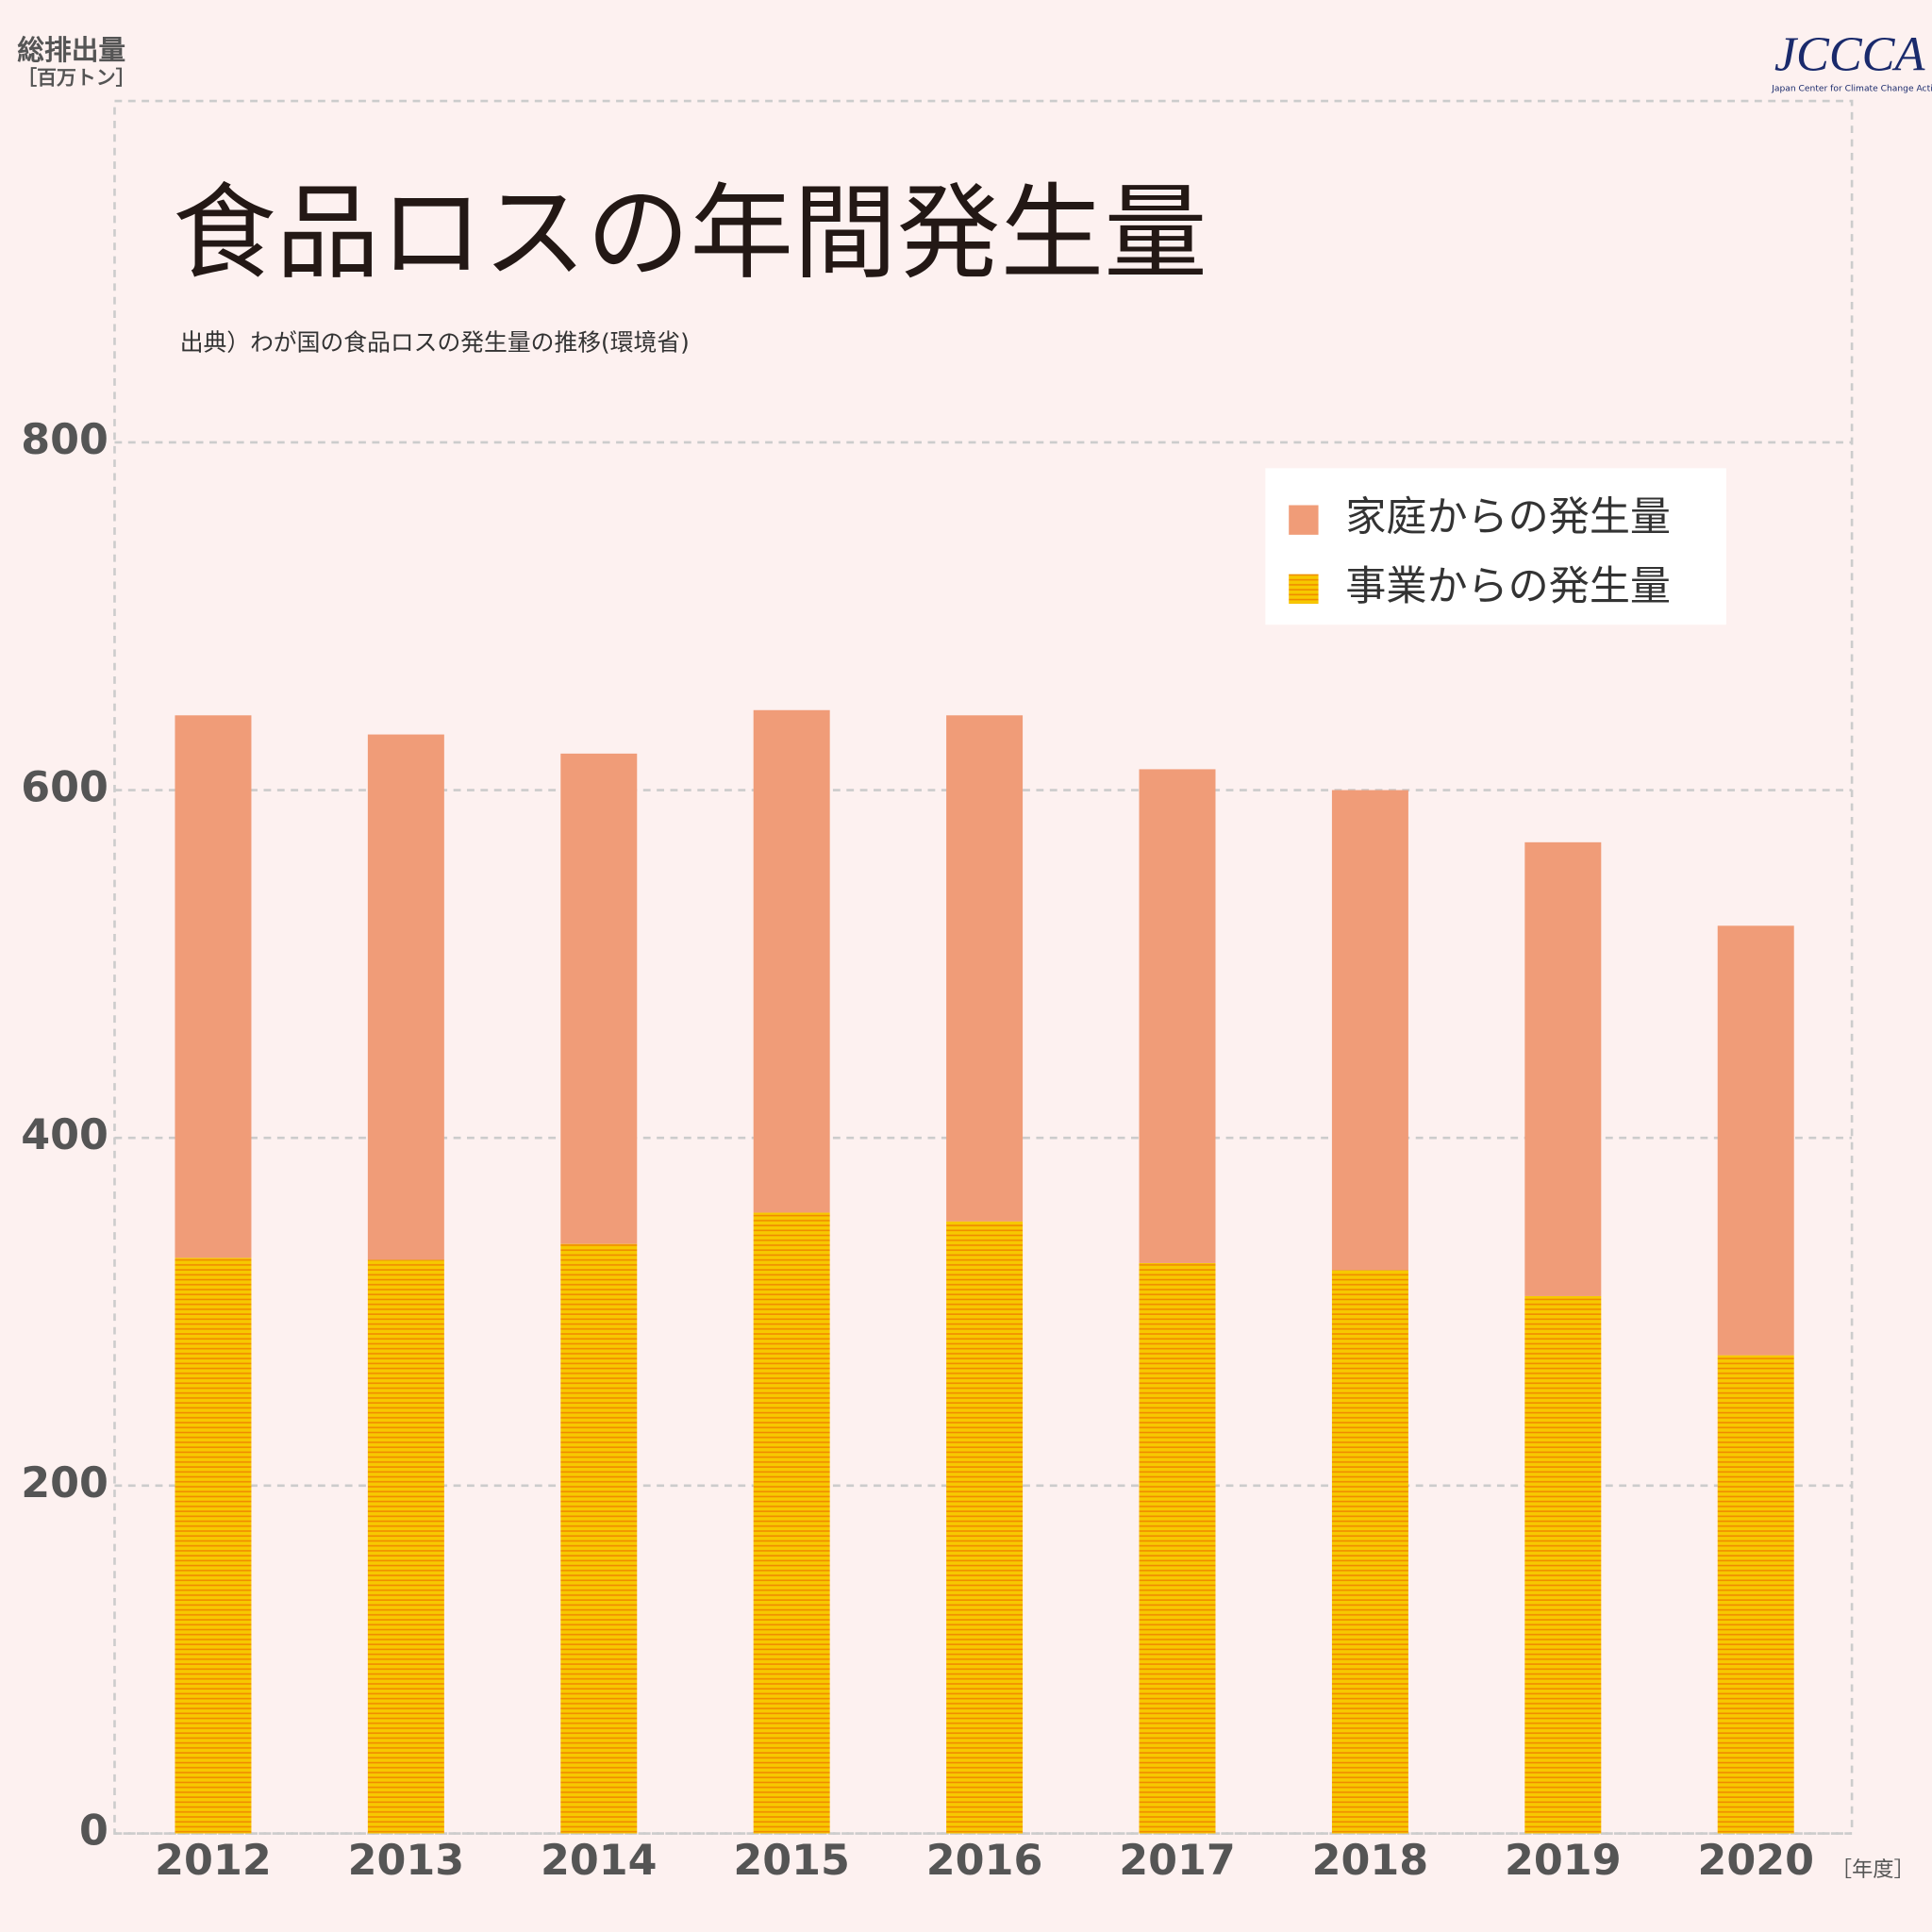 The width and height of the screenshot is (1932, 1932). What do you see at coordinates (1370, 1861) in the screenshot?
I see `x-tick-label: 2018` at bounding box center [1370, 1861].